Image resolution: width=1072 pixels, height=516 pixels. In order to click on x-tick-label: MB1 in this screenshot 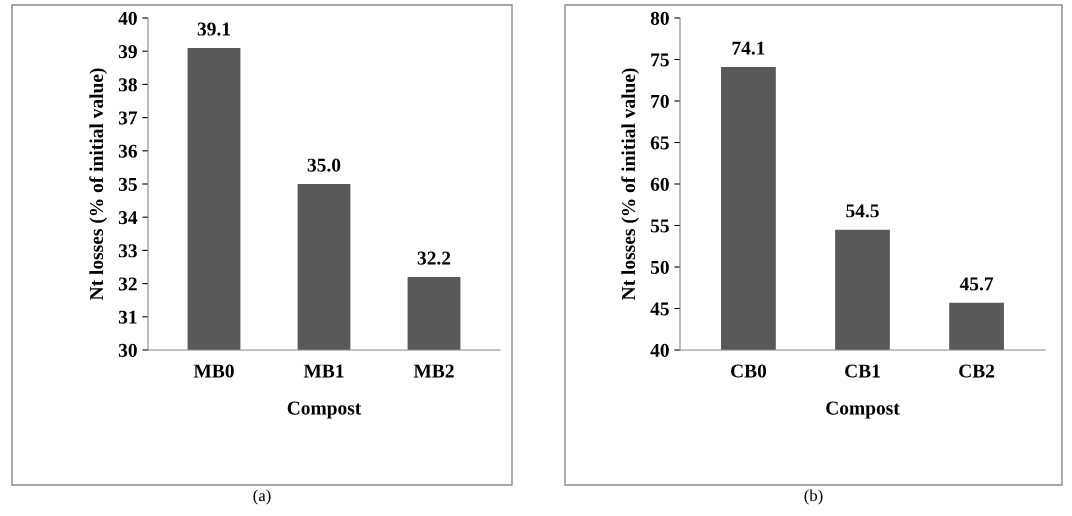, I will do `click(323, 371)`.